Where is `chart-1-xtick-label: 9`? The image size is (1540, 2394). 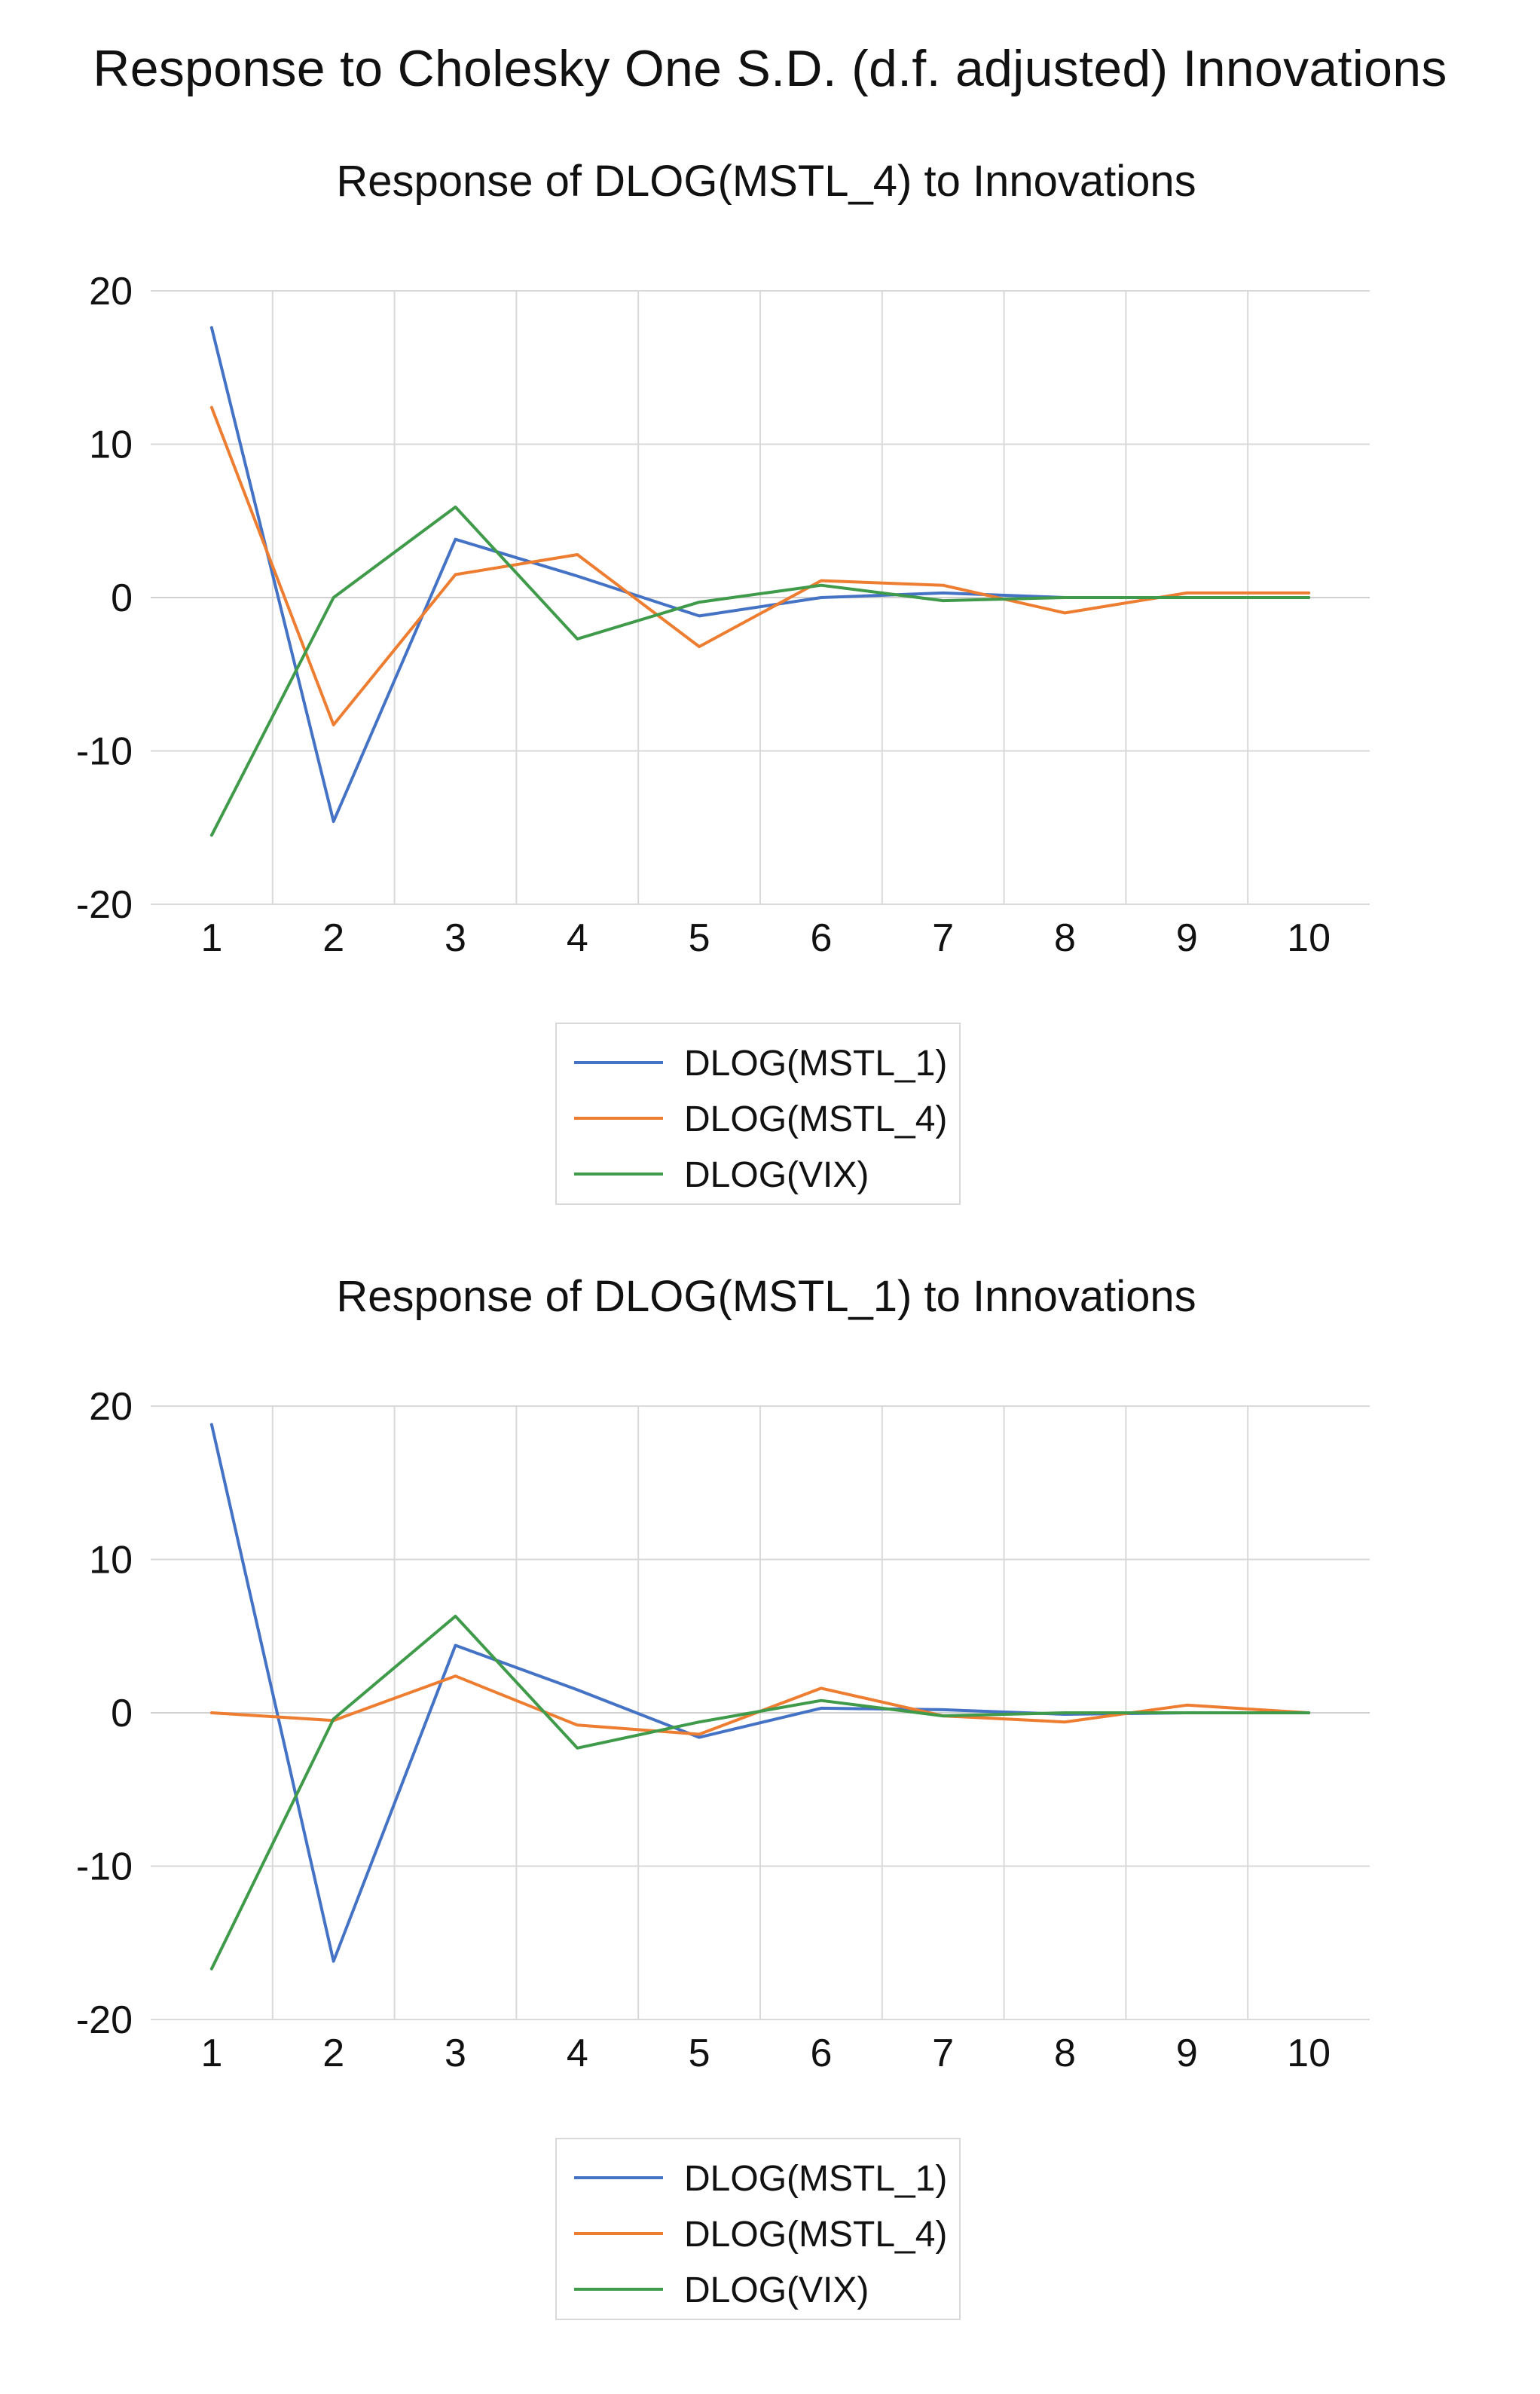 chart-1-xtick-label: 9 is located at coordinates (1187, 938).